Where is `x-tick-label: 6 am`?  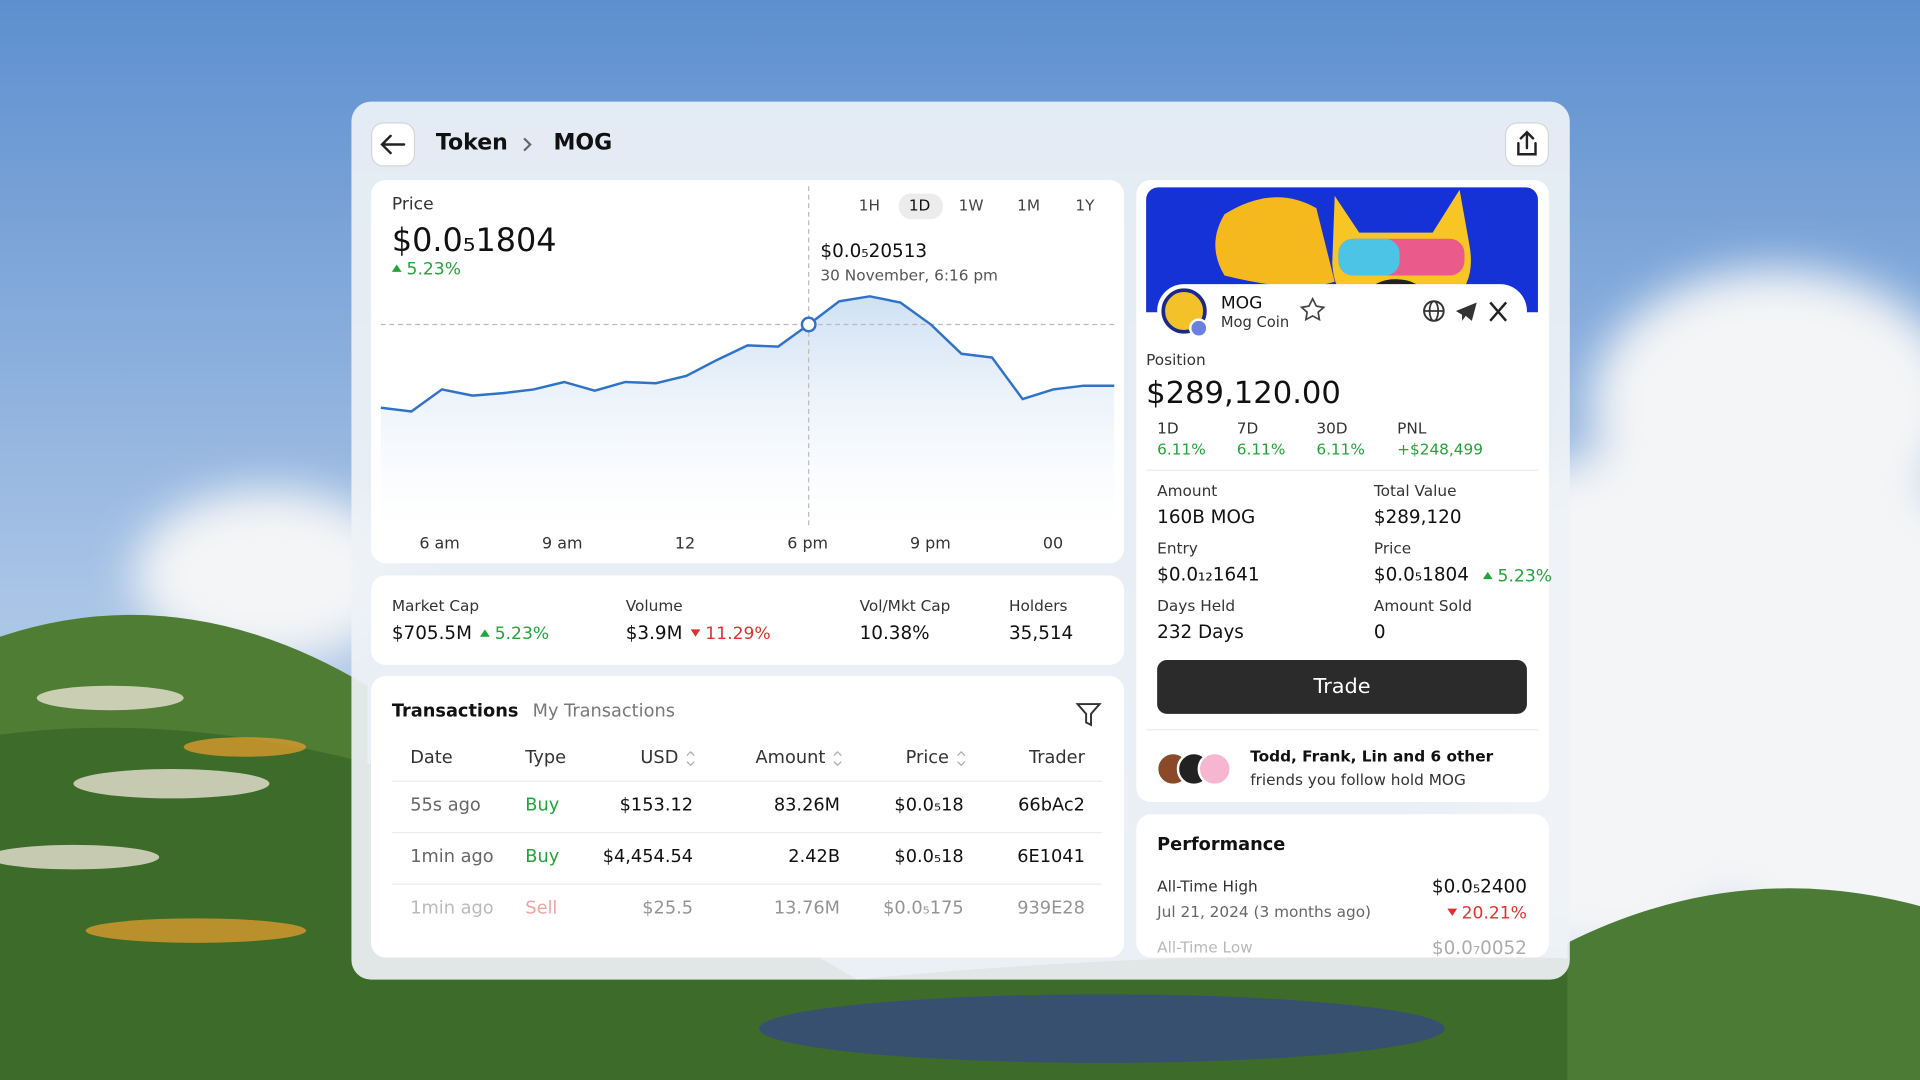 x-tick-label: 6 am is located at coordinates (439, 544).